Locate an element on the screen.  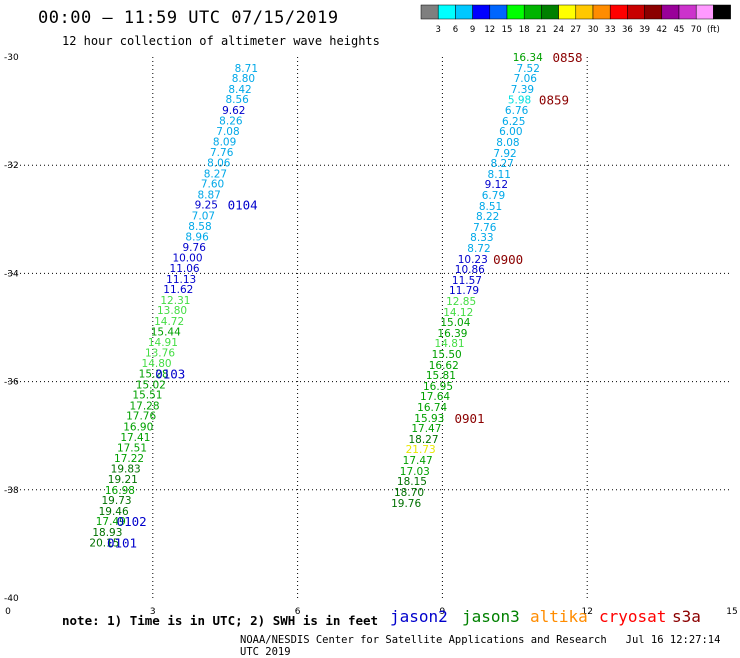
wave-height-label: 19.21 is located at coordinates (123, 480).